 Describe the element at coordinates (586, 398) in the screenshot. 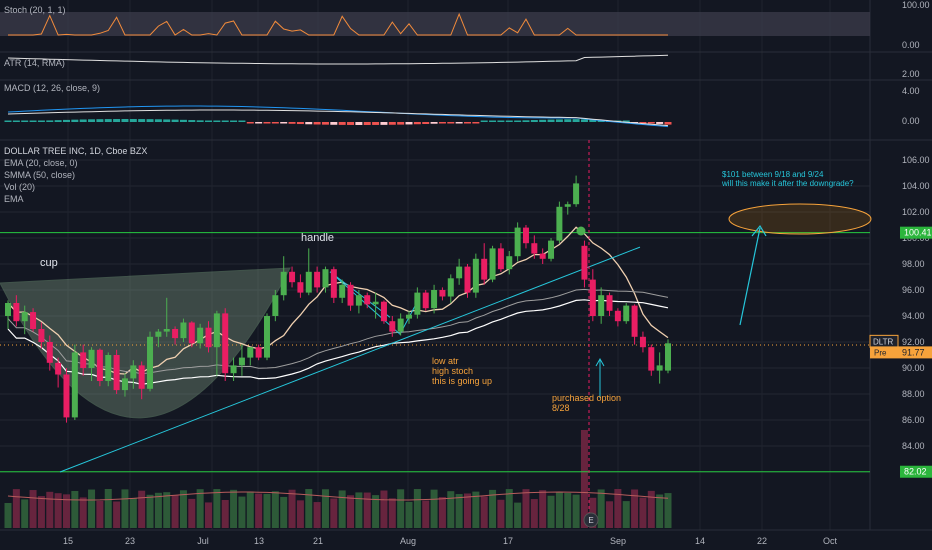

I see `annotation-purchased: purchased option` at that location.